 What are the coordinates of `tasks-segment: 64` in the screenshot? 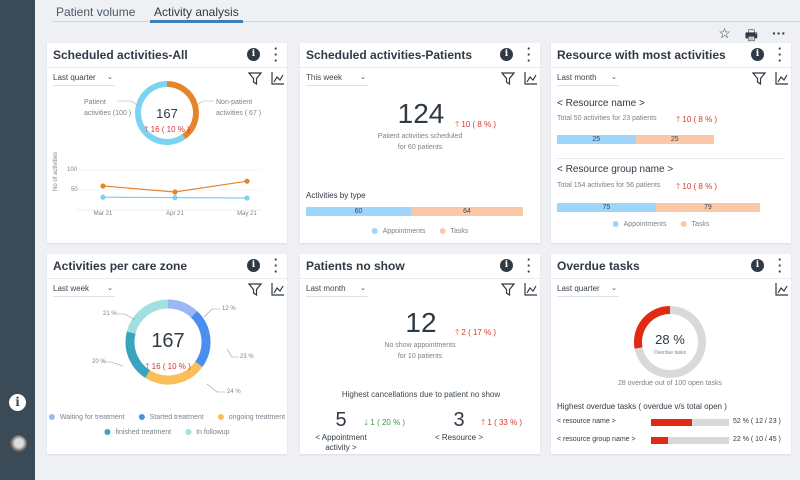 It's located at (467, 211).